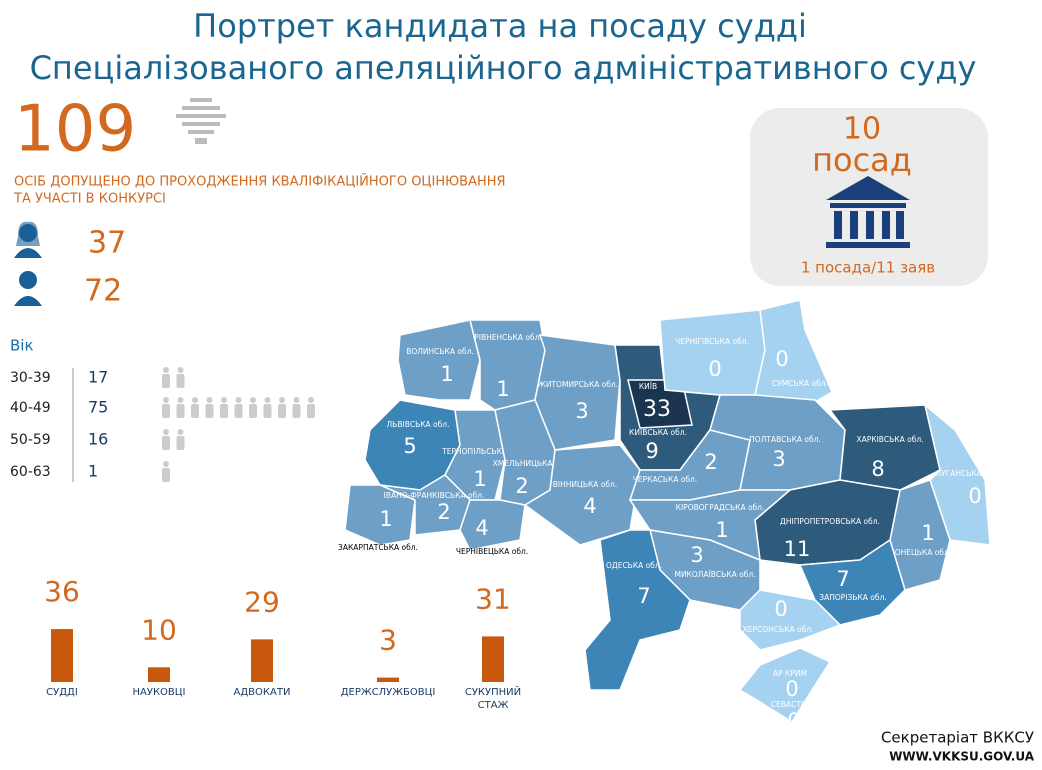 This screenshot has height=770, width=1042. What do you see at coordinates (648, 386) in the screenshot?
I see `region-name: КИЇВ` at bounding box center [648, 386].